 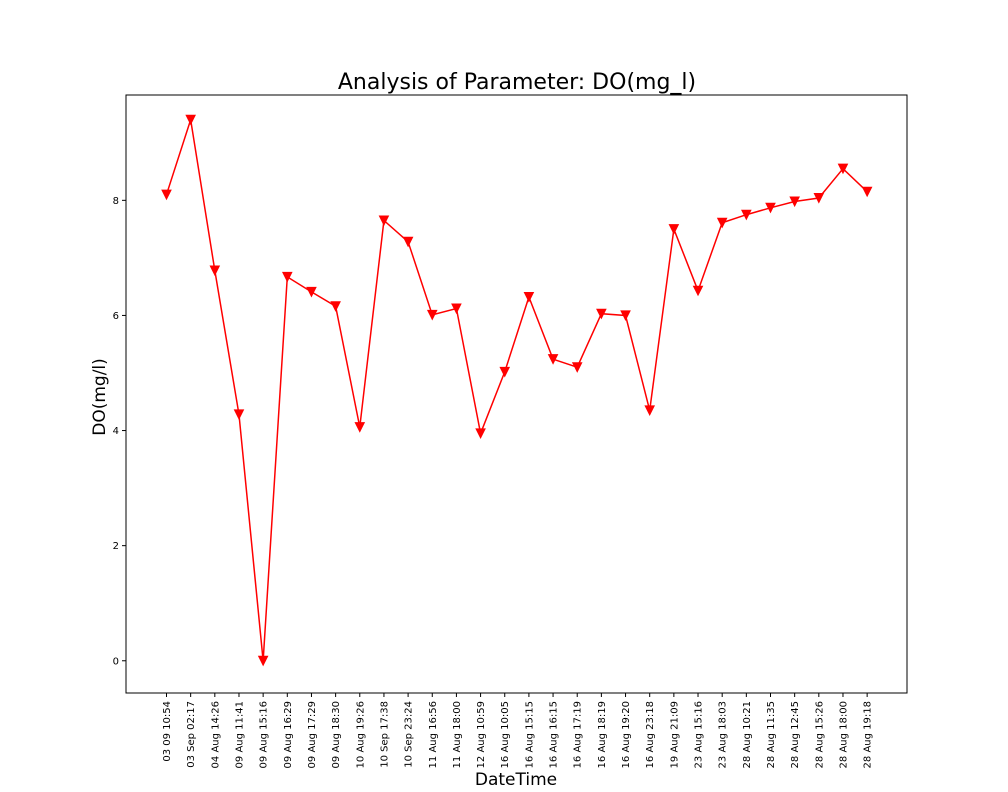 I want to click on x-tick-label: 16 Aug 17:19, so click(x=578, y=734).